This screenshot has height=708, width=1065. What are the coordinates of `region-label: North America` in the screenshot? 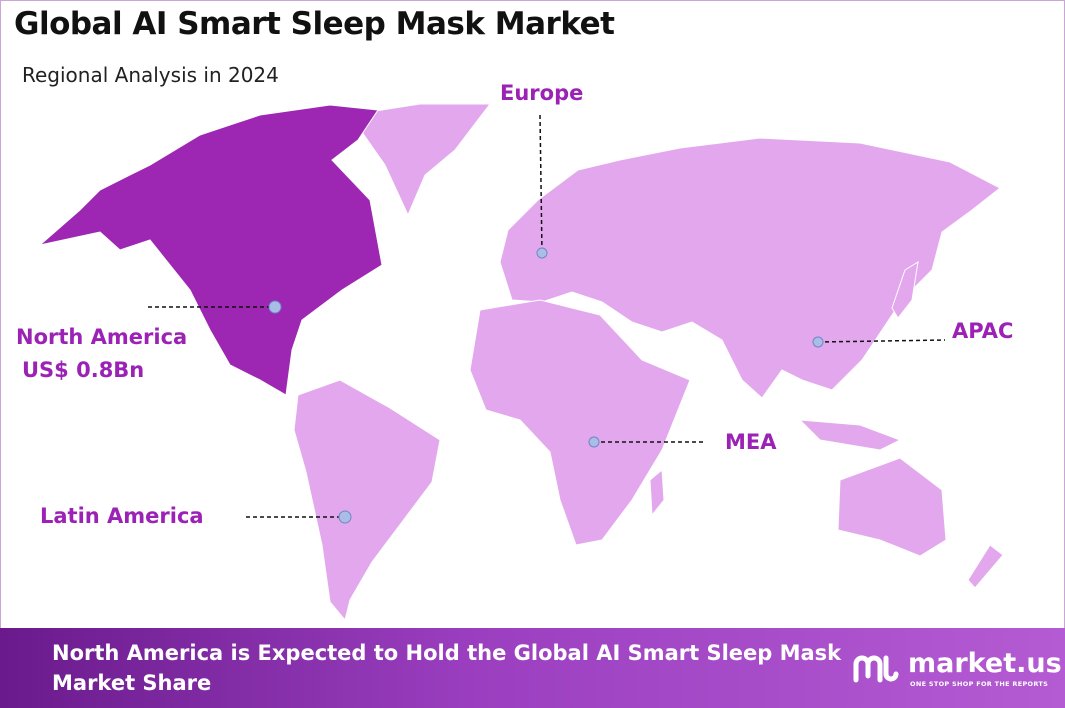 It's located at (102, 337).